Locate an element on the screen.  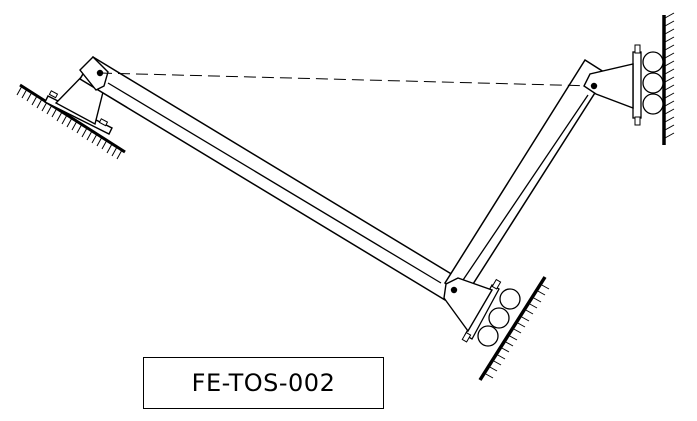
left-ground is located at coordinates (71, 121).